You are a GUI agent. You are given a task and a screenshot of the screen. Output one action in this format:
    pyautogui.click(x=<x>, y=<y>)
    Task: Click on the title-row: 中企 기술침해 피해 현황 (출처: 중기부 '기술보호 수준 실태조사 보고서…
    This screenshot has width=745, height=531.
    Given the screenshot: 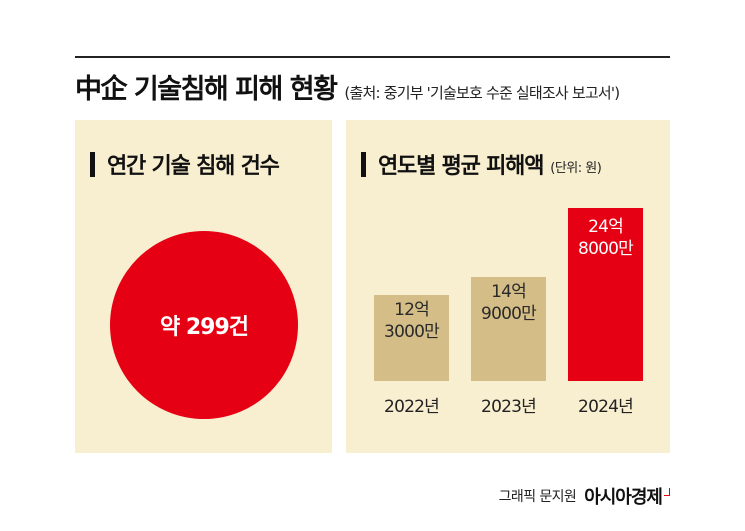 What is the action you would take?
    pyautogui.click(x=347, y=88)
    